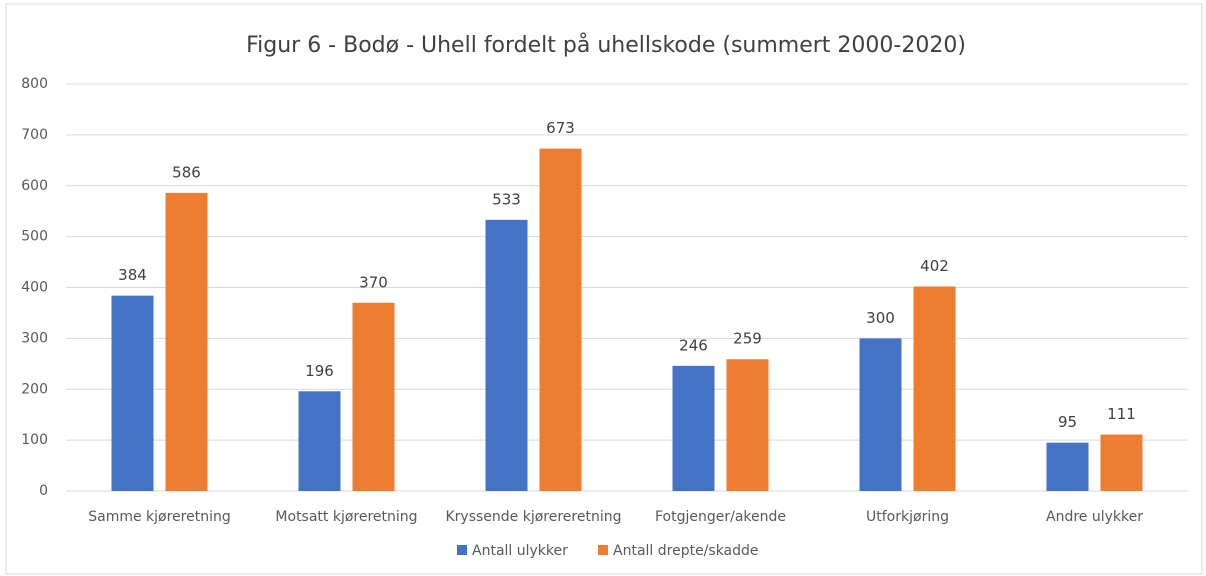  Describe the element at coordinates (747, 339) in the screenshot. I see `data-label: 259` at that location.